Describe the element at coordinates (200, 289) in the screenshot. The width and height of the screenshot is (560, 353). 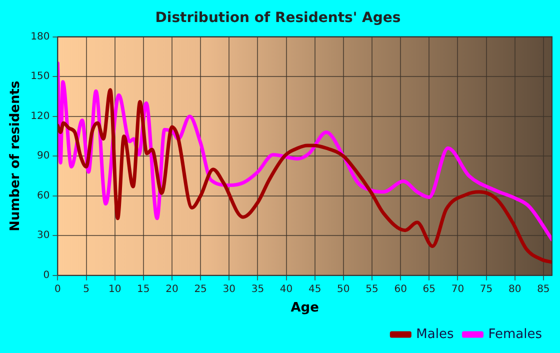
I see `x-tick-label: 25` at that location.